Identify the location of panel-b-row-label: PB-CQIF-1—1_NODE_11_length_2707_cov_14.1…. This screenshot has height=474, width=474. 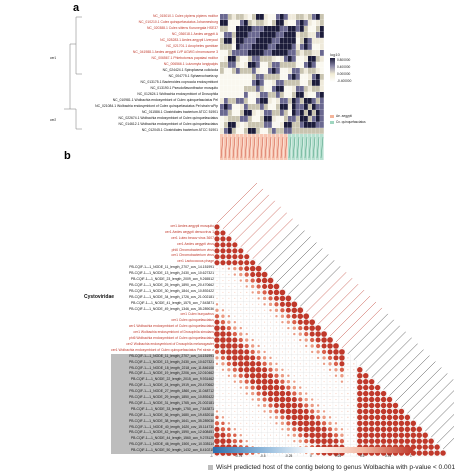
(171, 267).